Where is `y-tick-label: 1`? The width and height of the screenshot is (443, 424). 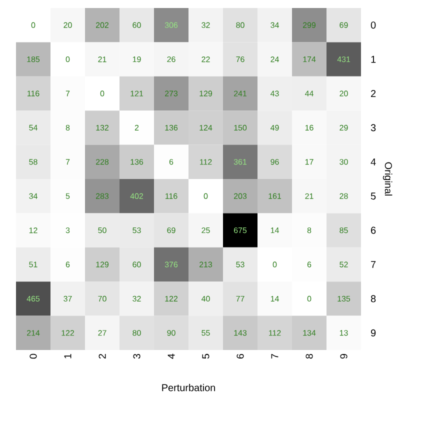 y-tick-label: 1 is located at coordinates (373, 59).